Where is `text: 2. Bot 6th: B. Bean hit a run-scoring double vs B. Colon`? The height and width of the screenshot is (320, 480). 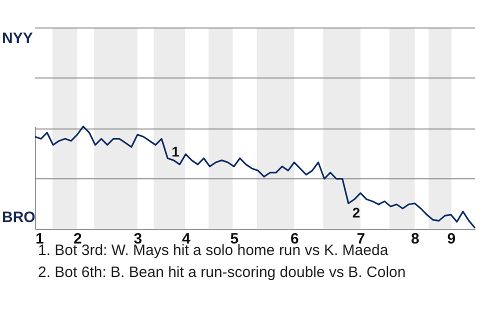 text: 2. Bot 6th: B. Bean hit a run-scoring double vs B. Colon is located at coordinates (222, 273).